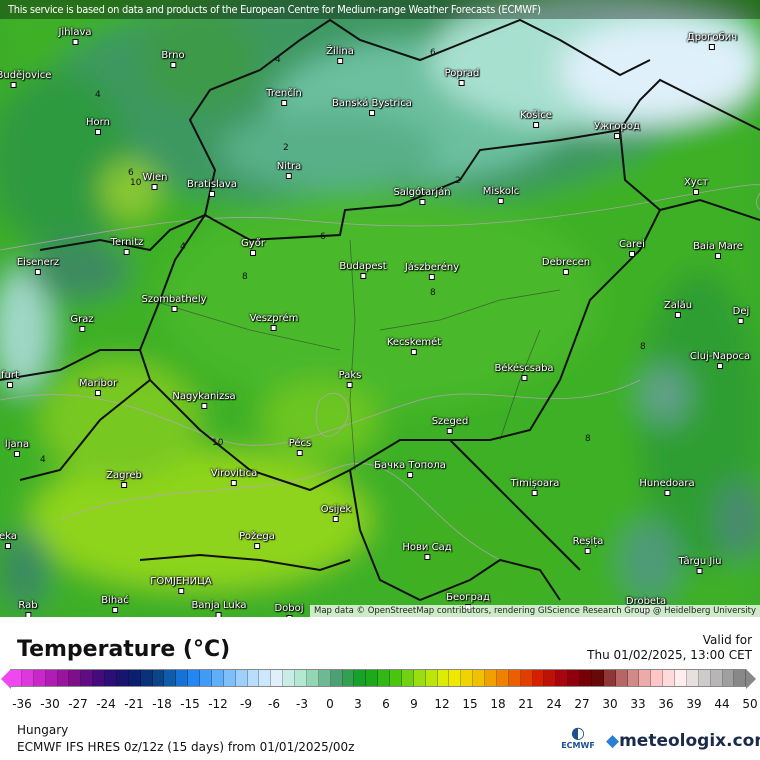  Describe the element at coordinates (330, 704) in the screenshot. I see `colorbar-tick-label: 0` at that location.